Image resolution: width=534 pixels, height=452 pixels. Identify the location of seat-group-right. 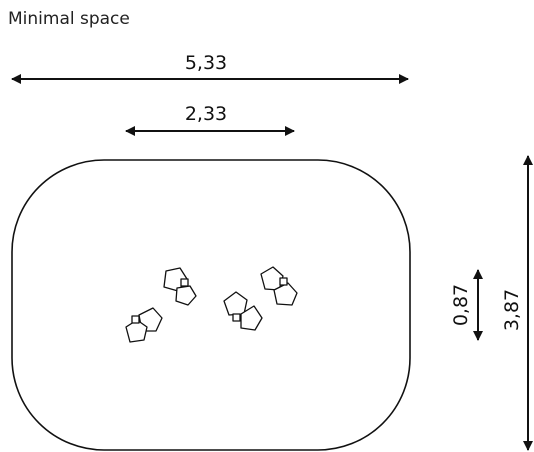
(279, 286).